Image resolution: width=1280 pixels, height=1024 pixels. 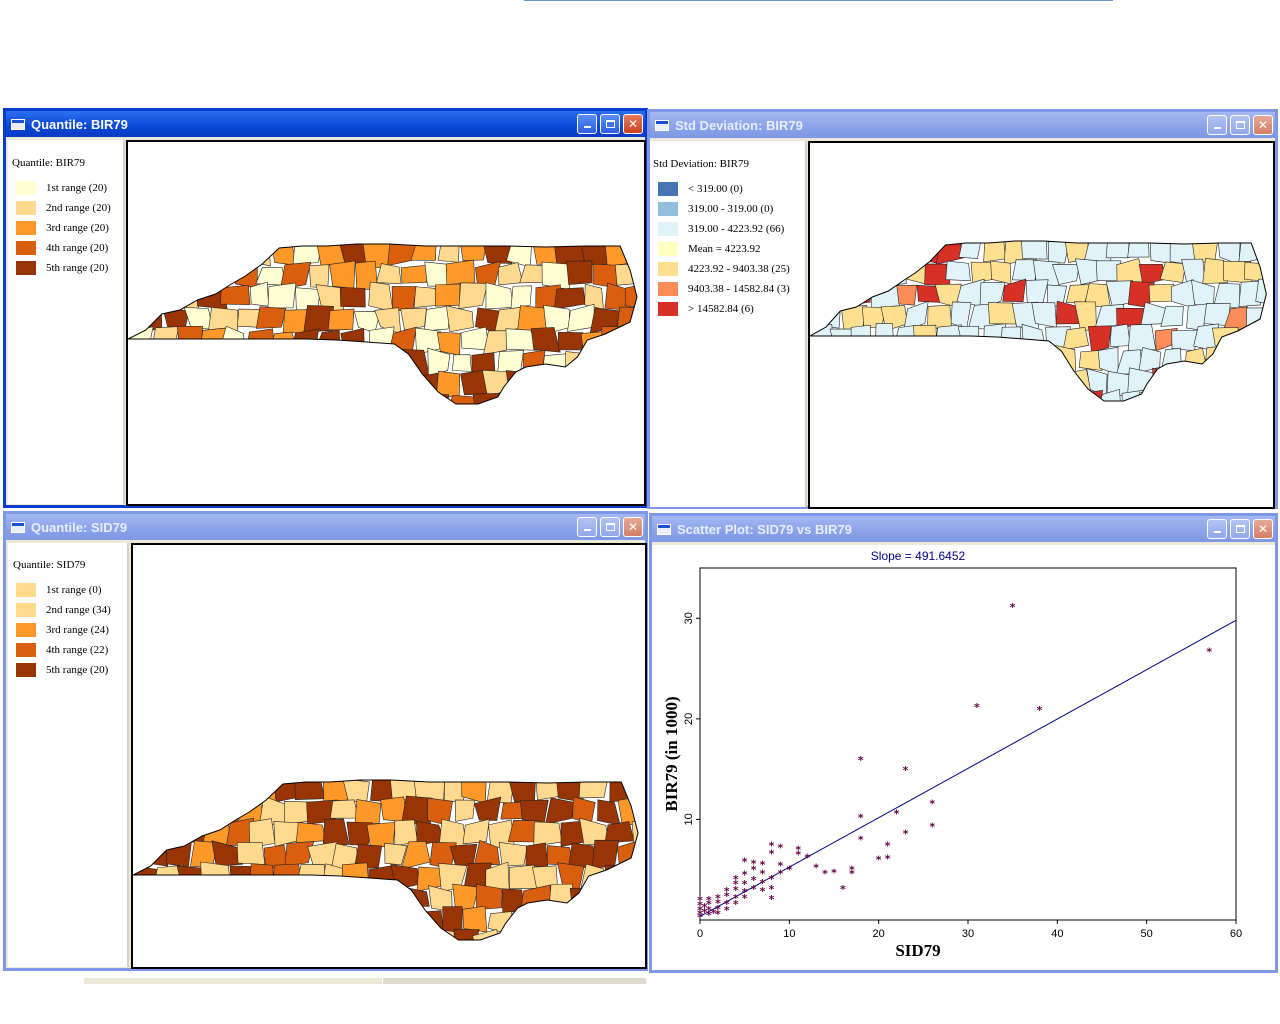 What do you see at coordinates (63, 610) in the screenshot?
I see `legend-item: 2nd range (34)` at bounding box center [63, 610].